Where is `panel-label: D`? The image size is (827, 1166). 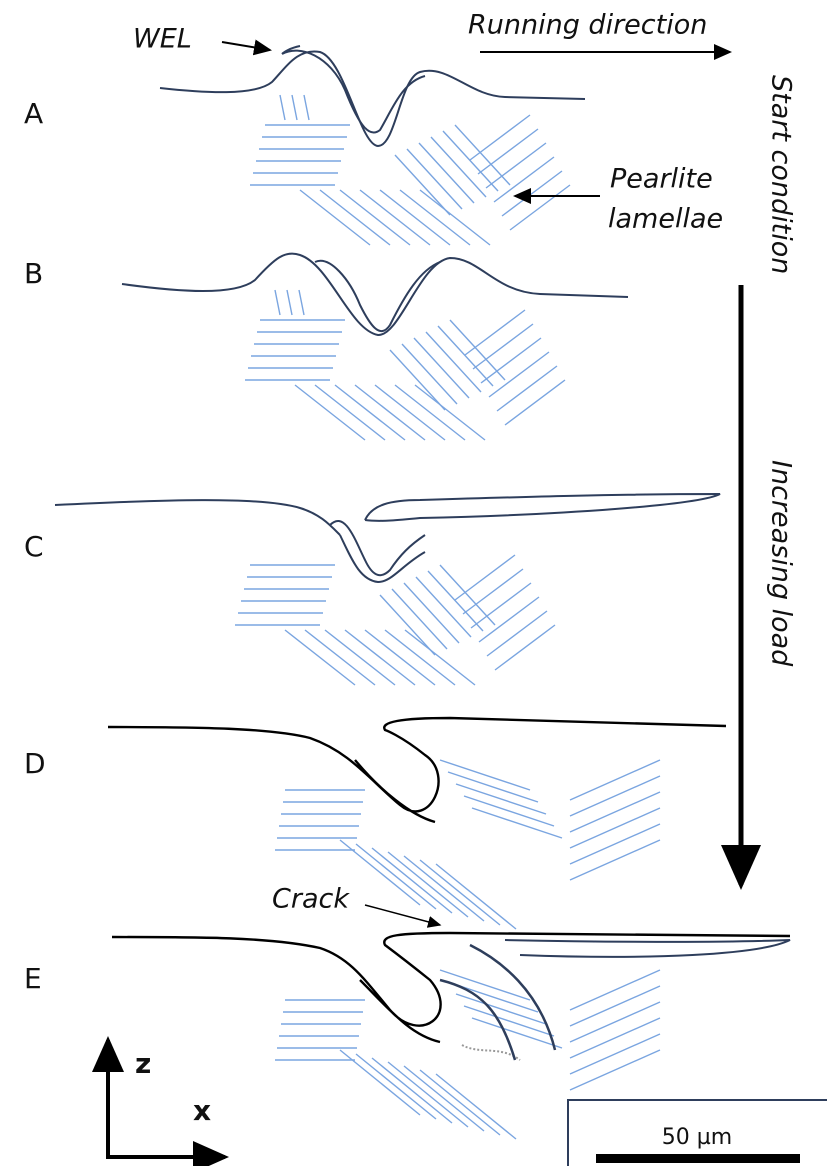 panel-label: D is located at coordinates (35, 763).